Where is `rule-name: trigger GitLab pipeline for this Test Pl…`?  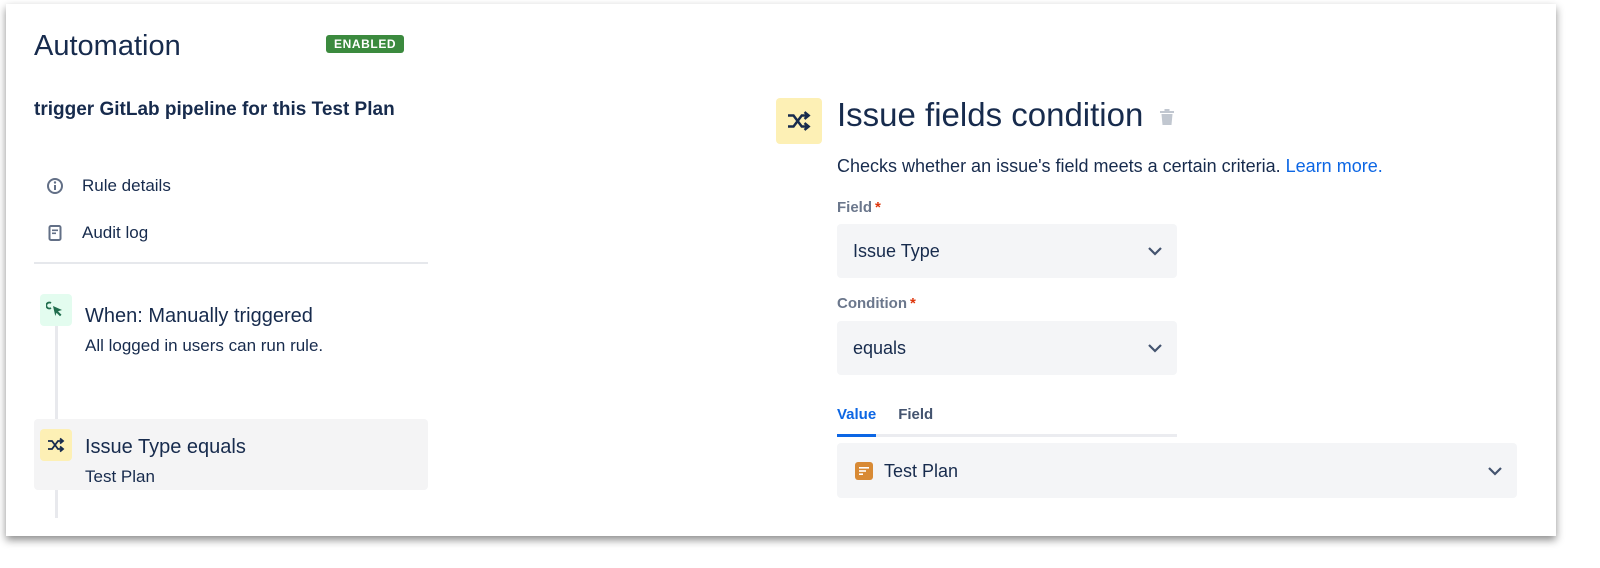 rule-name: trigger GitLab pipeline for this Test Pl… is located at coordinates (214, 109).